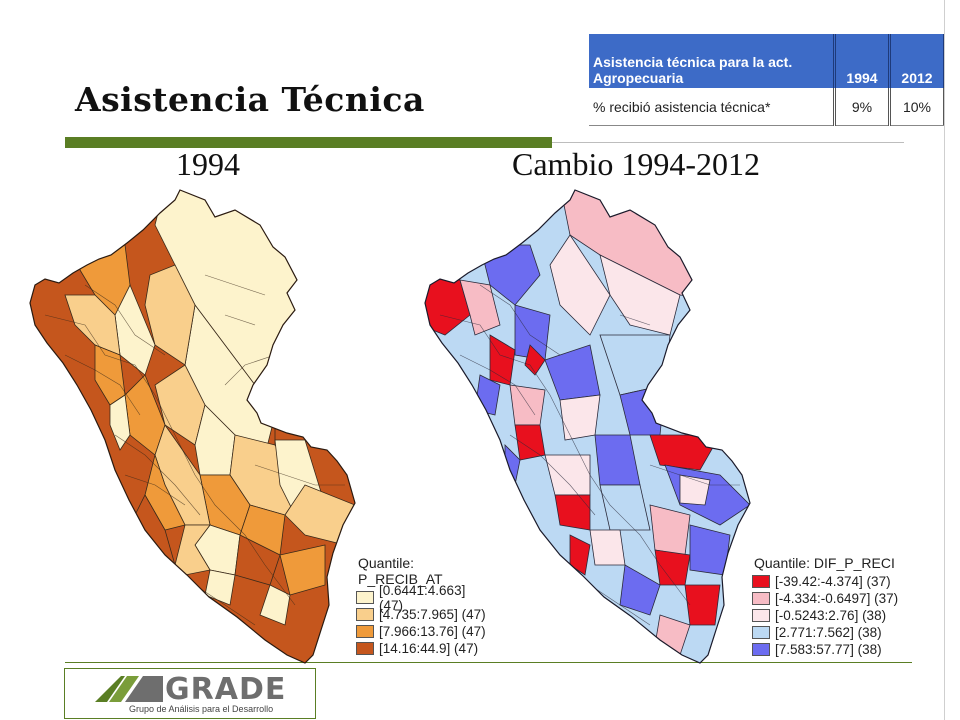  I want to click on legend-label: [-39.42:-4.374] (37), so click(833, 581).